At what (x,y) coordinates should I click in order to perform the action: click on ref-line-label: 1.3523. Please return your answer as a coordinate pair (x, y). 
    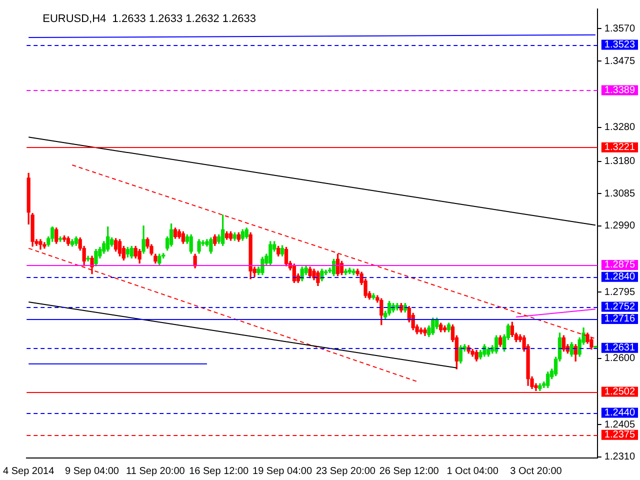
    Looking at the image, I should click on (620, 44).